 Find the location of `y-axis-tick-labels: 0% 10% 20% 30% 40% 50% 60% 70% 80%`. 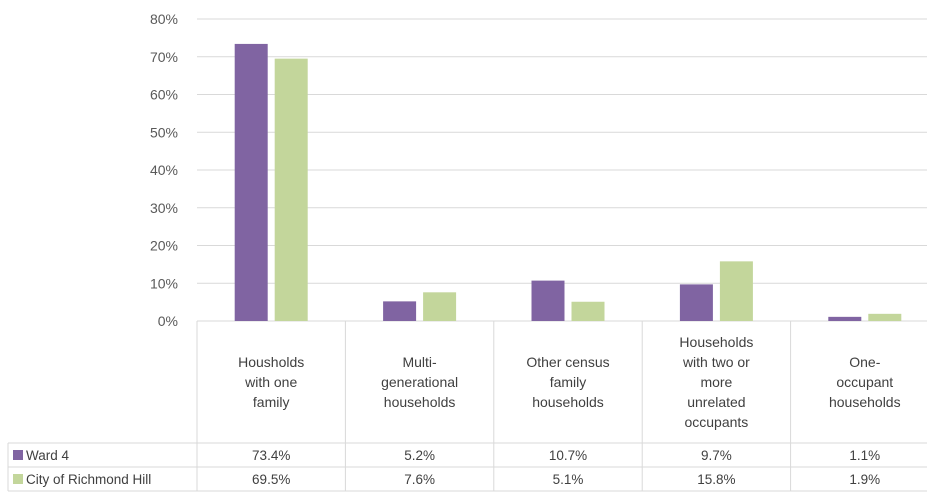

y-axis-tick-labels: 0% 10% 20% 30% 40% 50% 60% 70% 80% is located at coordinates (164, 170).